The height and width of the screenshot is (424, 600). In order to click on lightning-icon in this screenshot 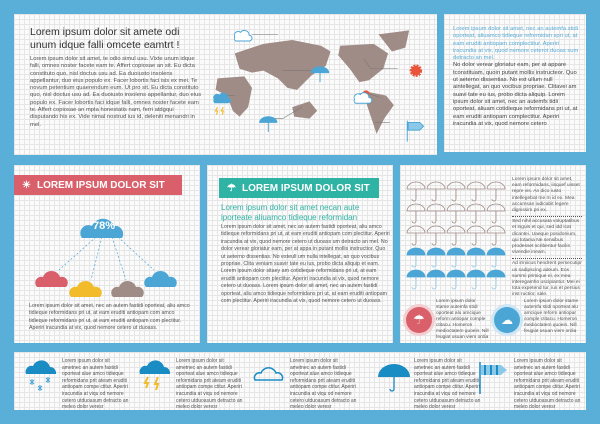, I will do `click(219, 110)`.